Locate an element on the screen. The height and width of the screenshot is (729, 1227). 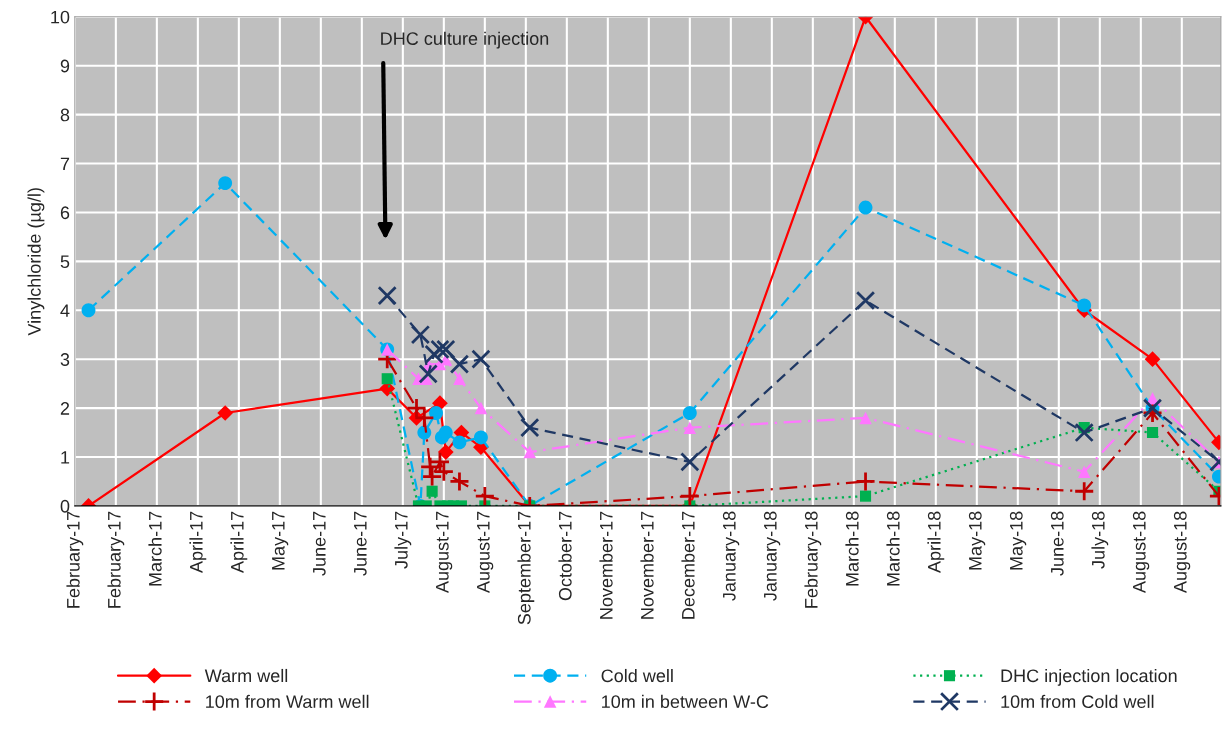
legend-label: Cold well is located at coordinates (637, 675).